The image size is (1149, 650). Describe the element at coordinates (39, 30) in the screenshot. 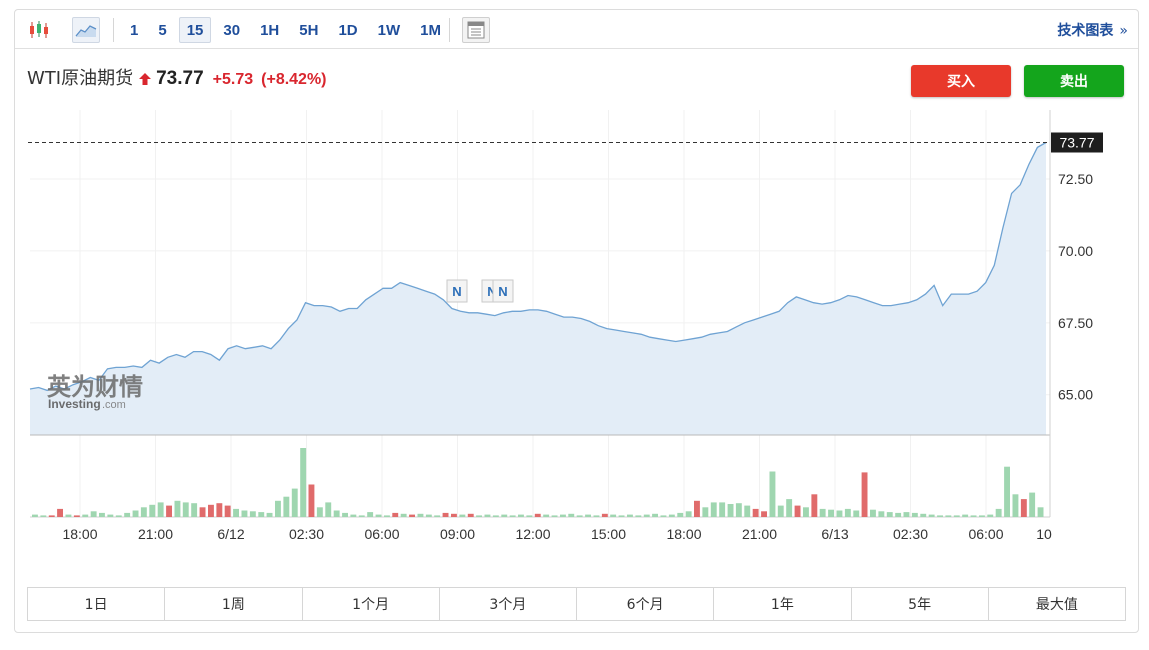

I see `candlestick-icon` at that location.